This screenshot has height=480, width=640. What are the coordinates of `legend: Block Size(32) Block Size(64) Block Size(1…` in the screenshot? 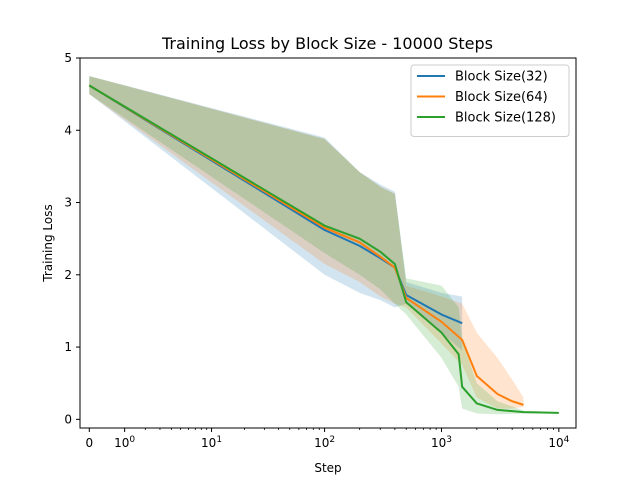 It's located at (490, 100).